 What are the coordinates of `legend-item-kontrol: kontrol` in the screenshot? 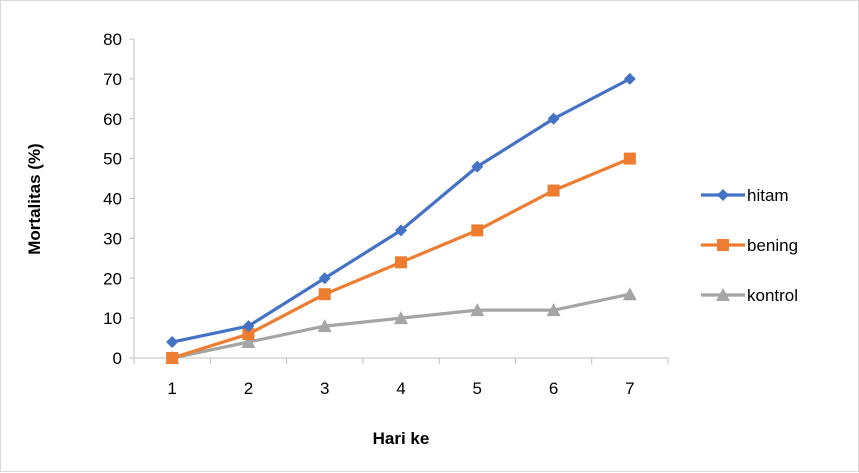 It's located at (749, 295).